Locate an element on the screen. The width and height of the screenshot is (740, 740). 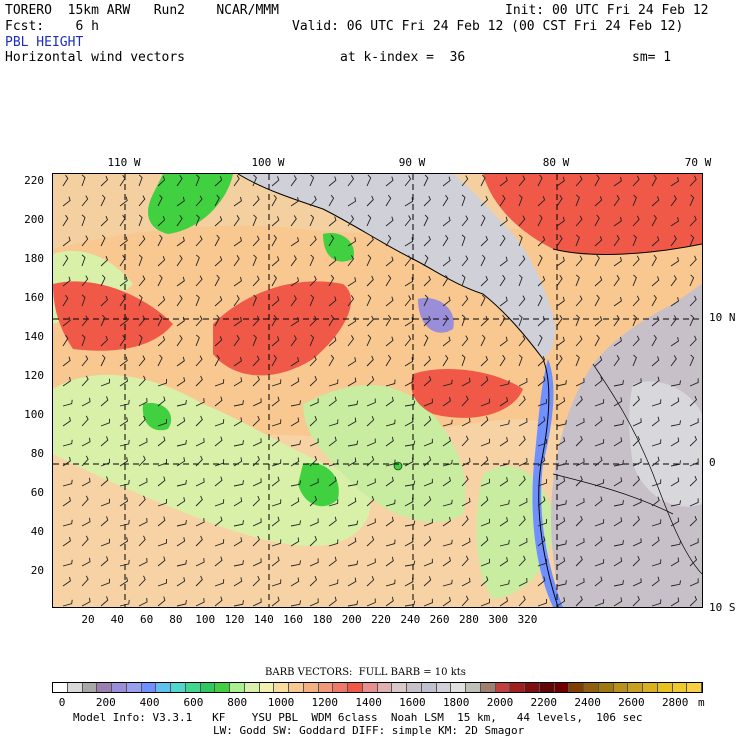
colorbar-tick-label: 1800 is located at coordinates (456, 703).